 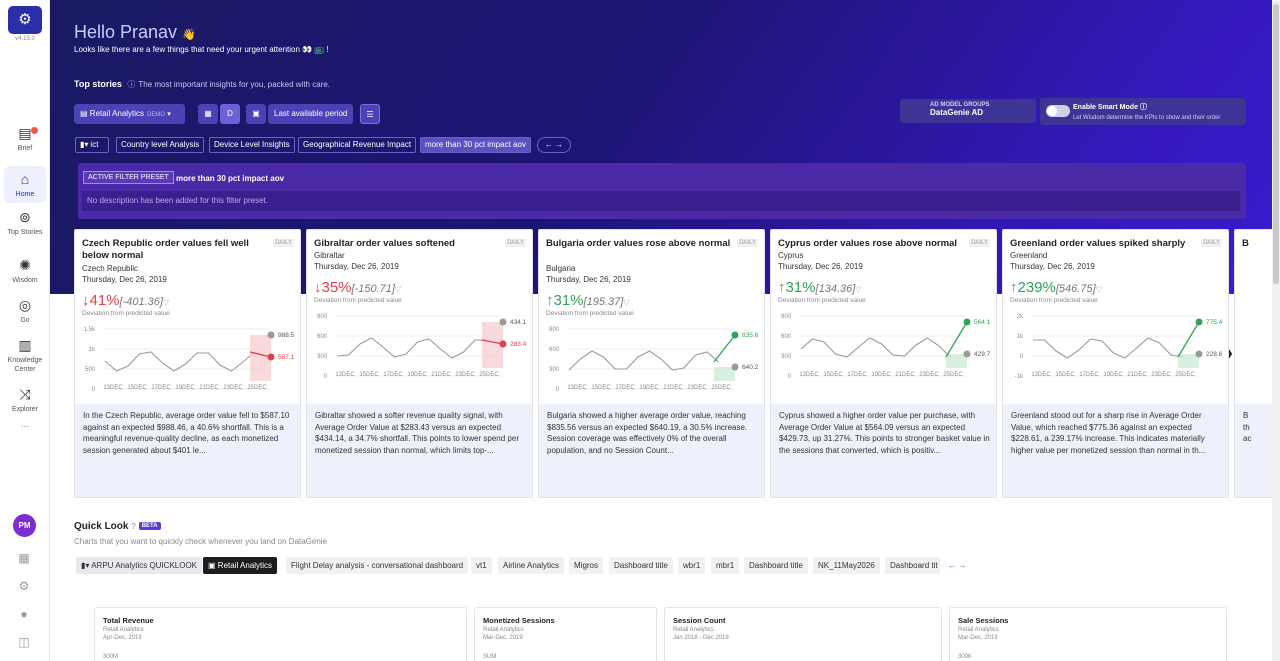 I want to click on dashboard-tab: Migros, so click(x=586, y=565).